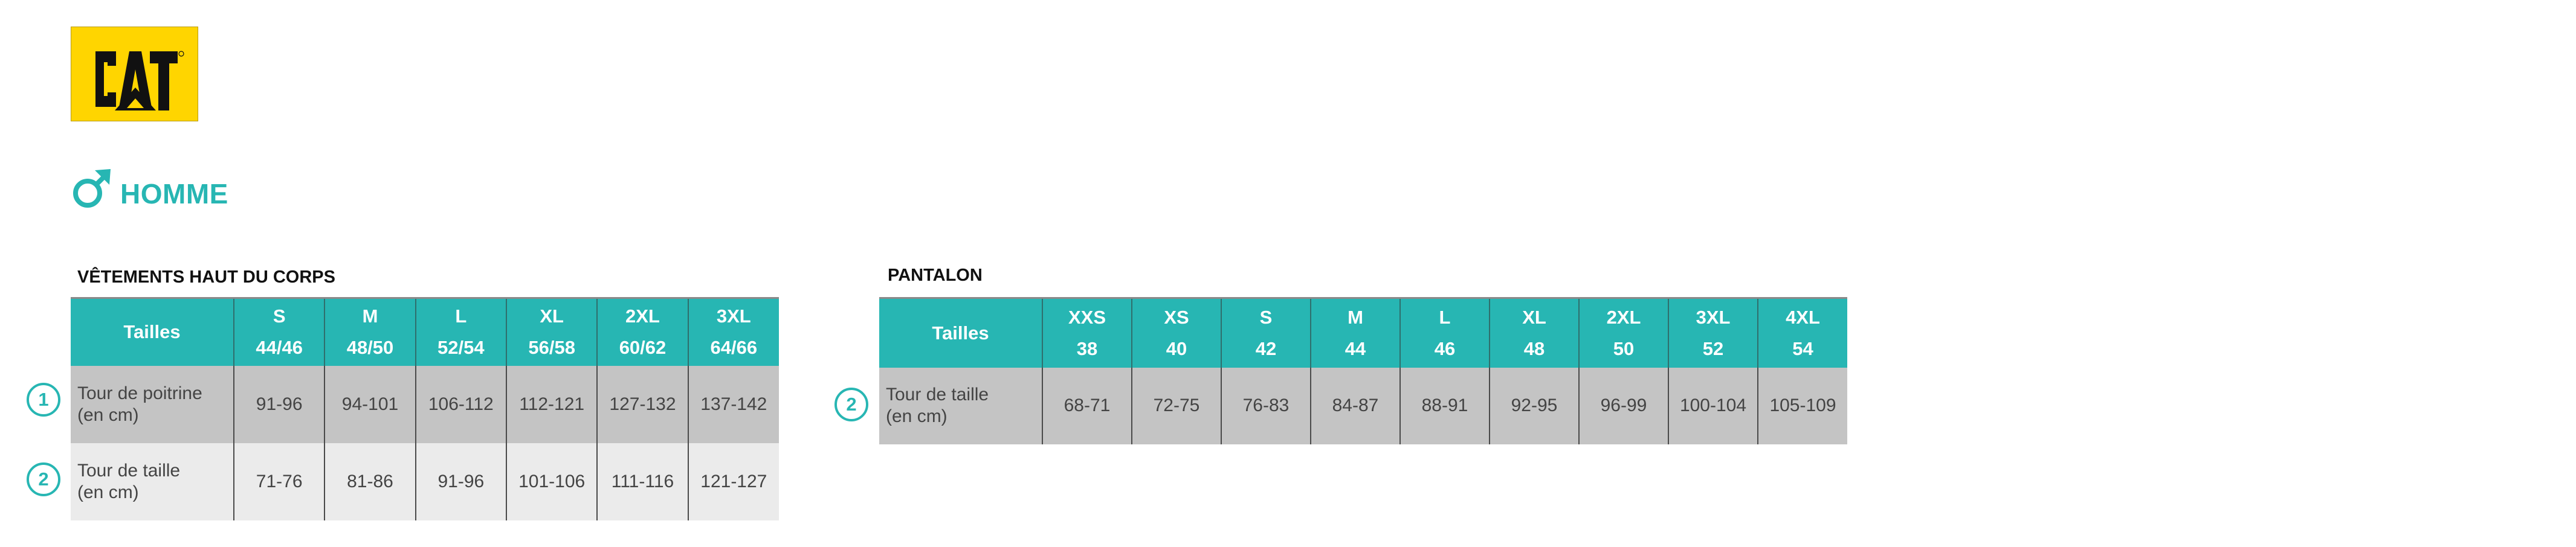 Image resolution: width=2576 pixels, height=547 pixels. Describe the element at coordinates (140, 80) in the screenshot. I see `cat-logo-icon` at that location.